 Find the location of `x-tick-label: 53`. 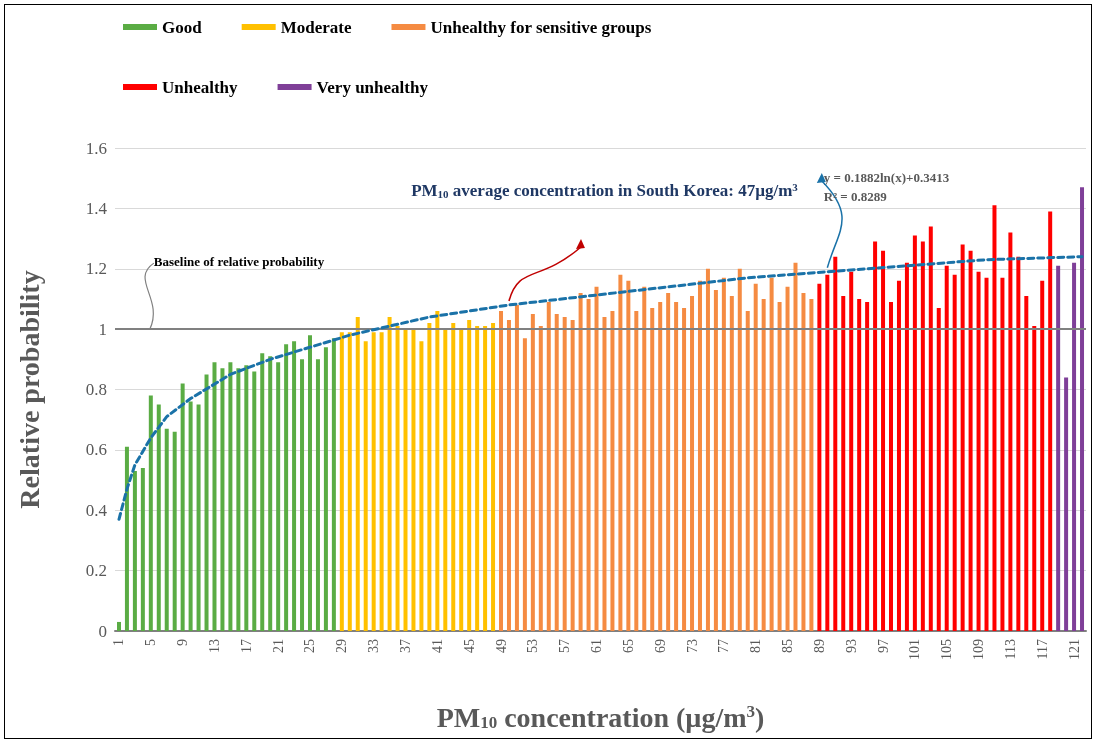

x-tick-label: 53 is located at coordinates (533, 646).